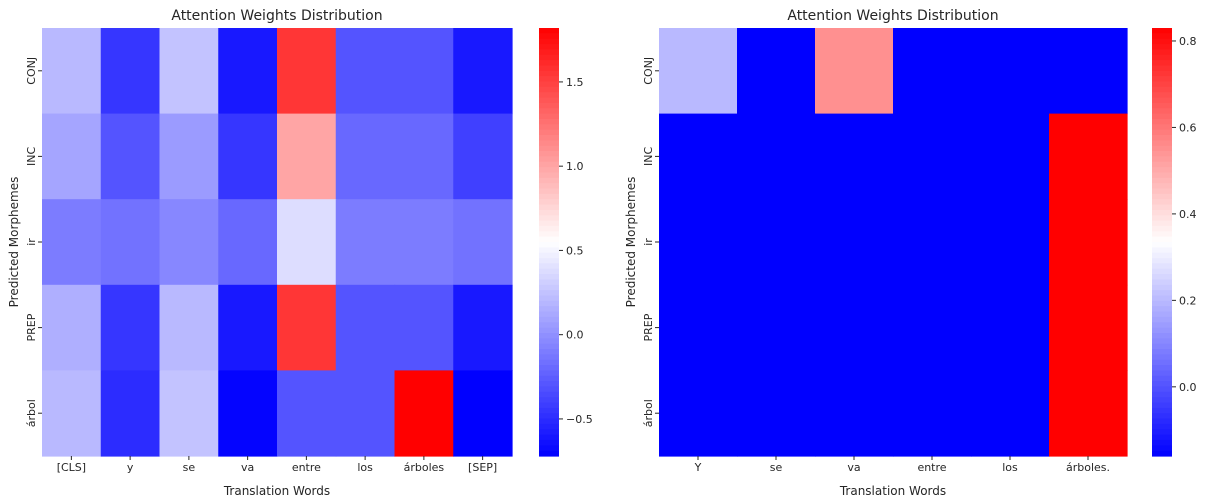 This screenshot has width=1212, height=502. I want to click on heatmap-cell-r2-c1, so click(776, 242).